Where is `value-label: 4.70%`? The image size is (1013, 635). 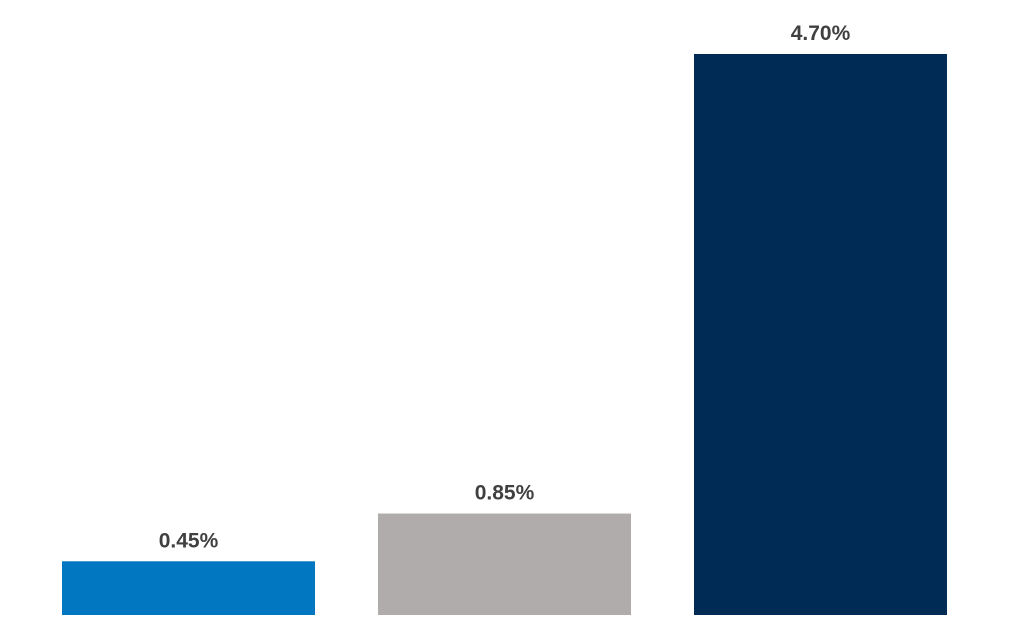
value-label: 4.70% is located at coordinates (821, 33).